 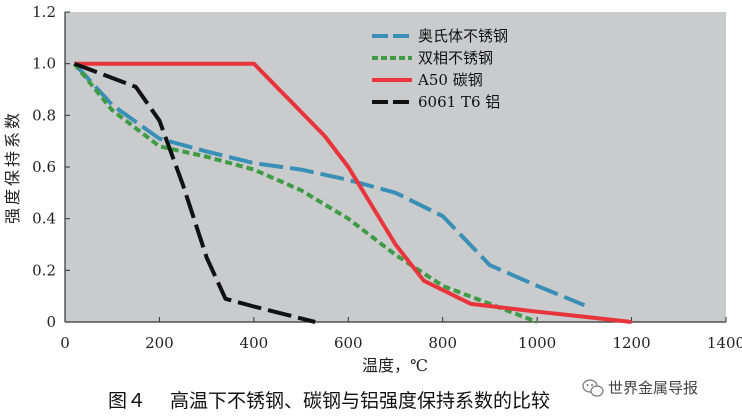 I want to click on figure-caption: 图４ 高温下不锈钢、碳钢与铝强度保持系数的比较, so click(x=329, y=401).